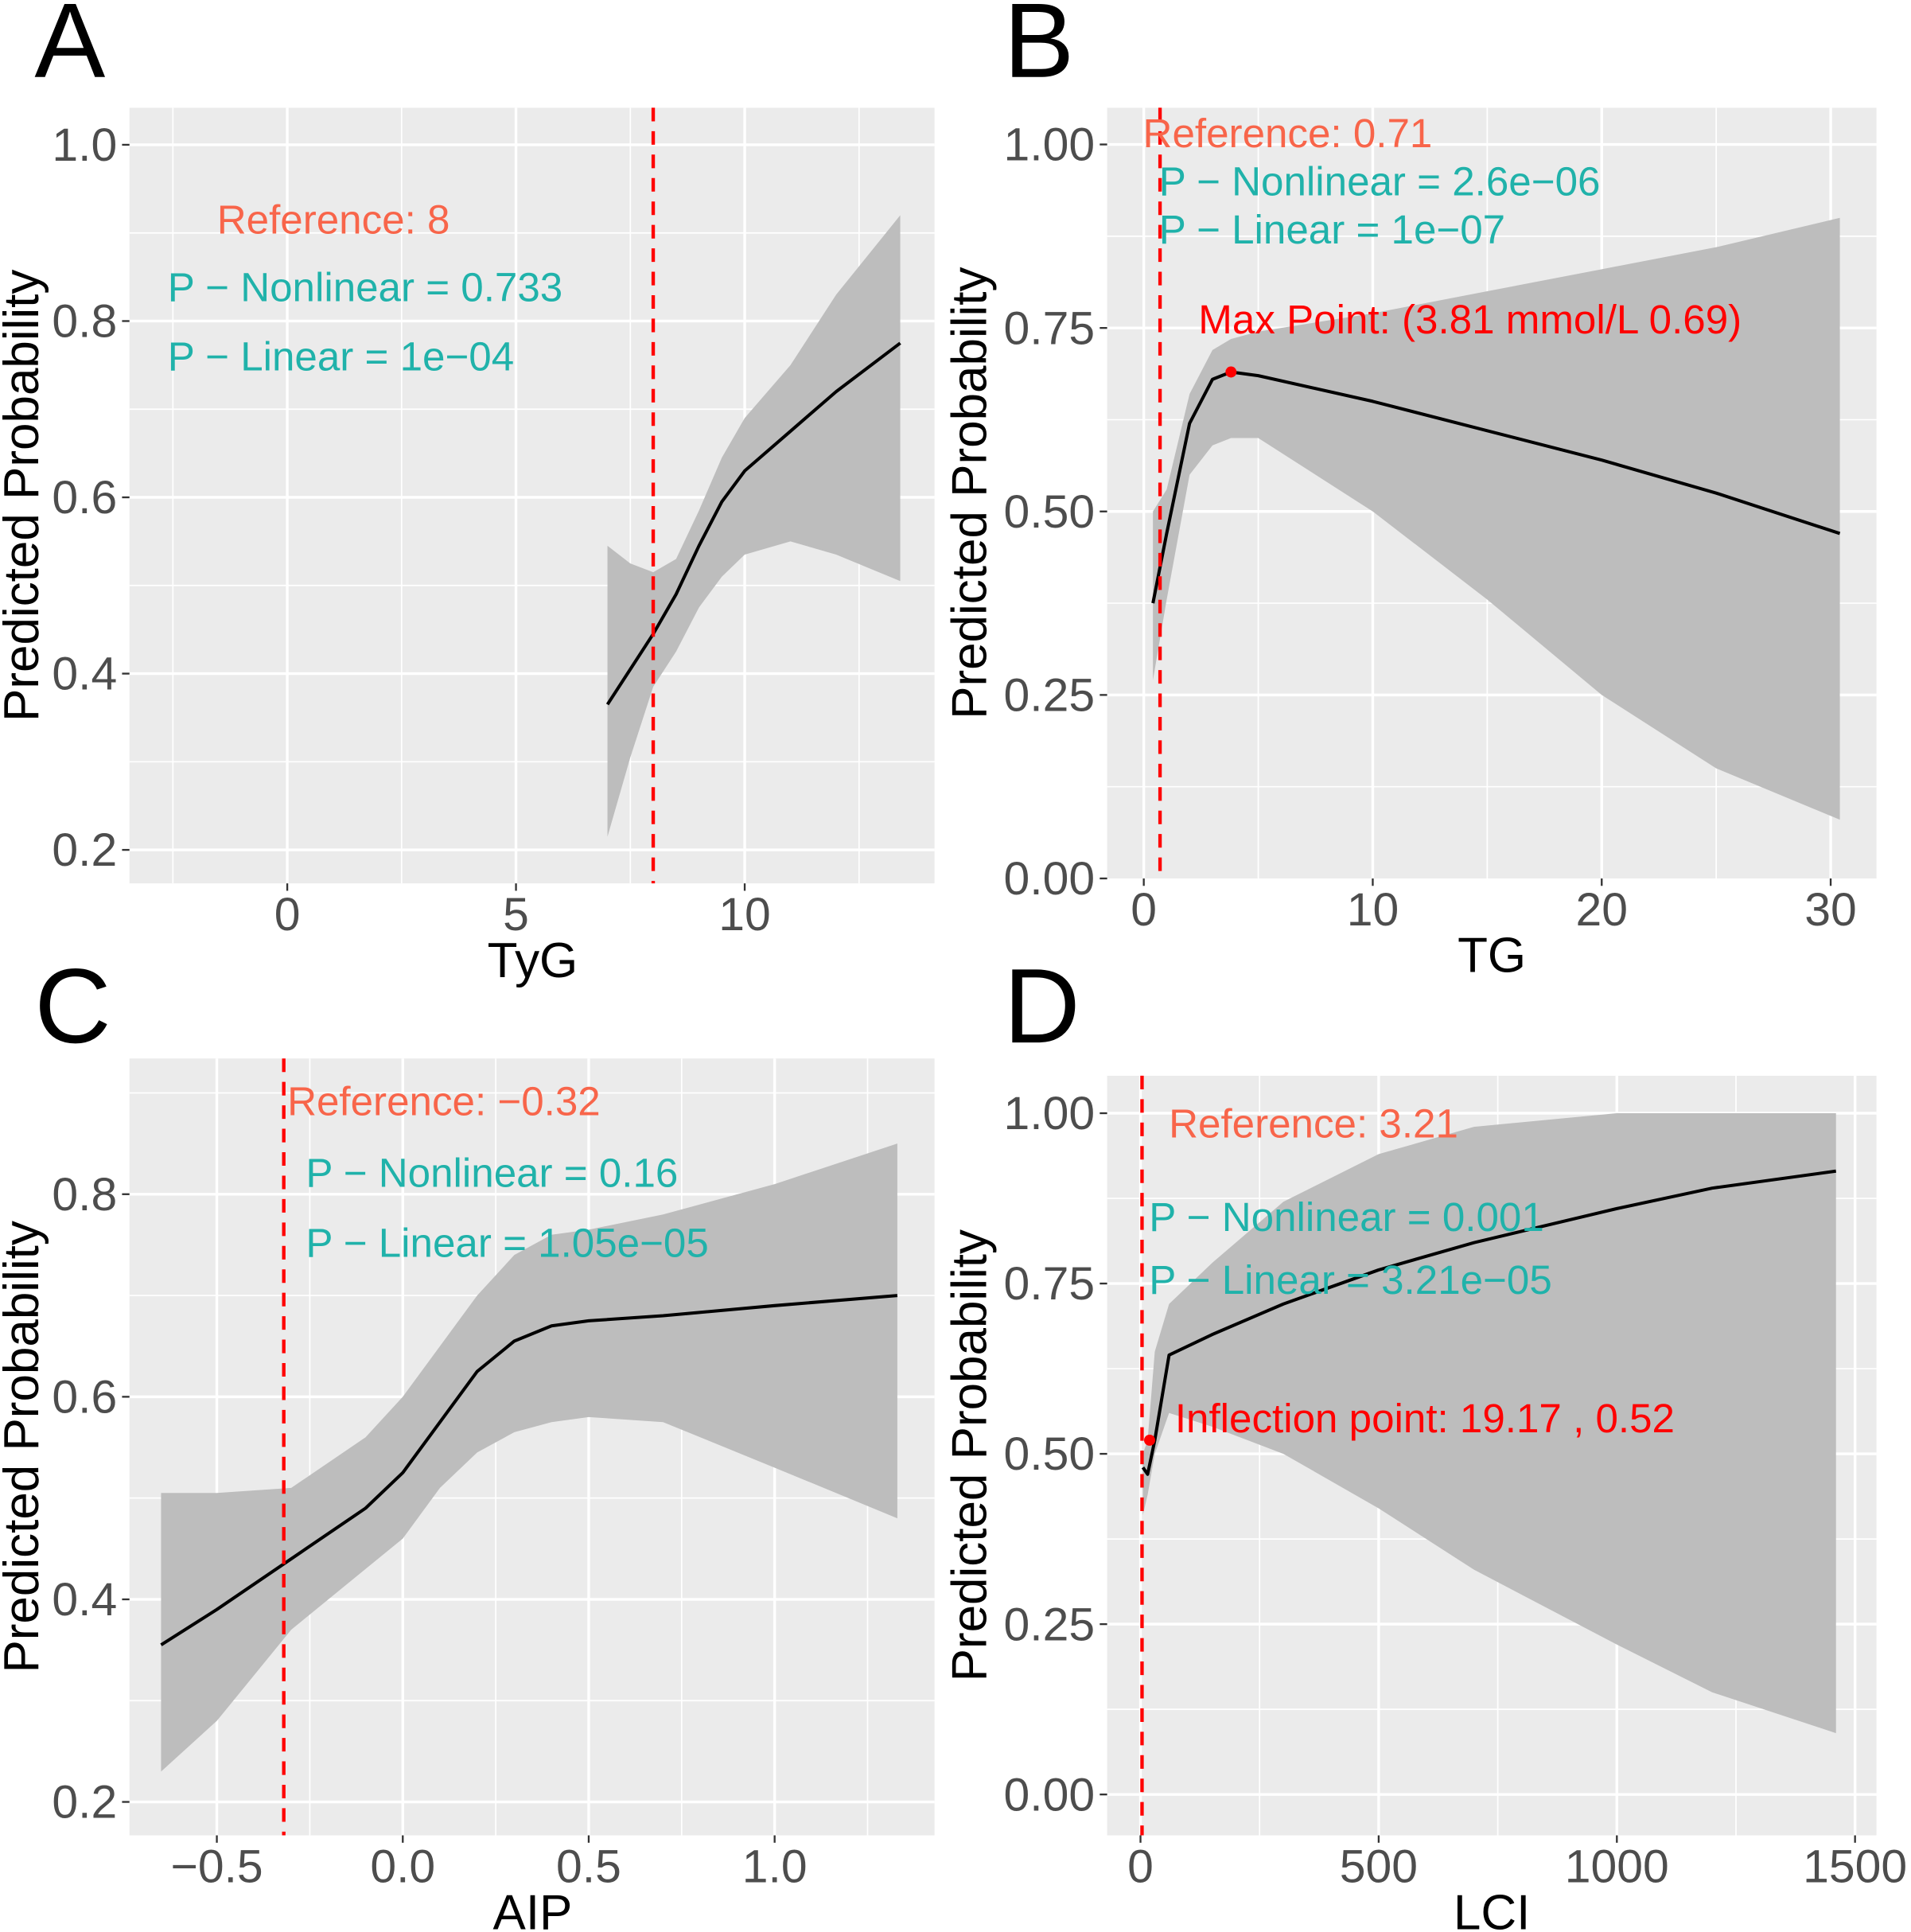 This screenshot has height=1932, width=1911. What do you see at coordinates (365, 287) in the screenshot?
I see `annotation-p-nonlinear: P − Nonlinear = 0.733` at bounding box center [365, 287].